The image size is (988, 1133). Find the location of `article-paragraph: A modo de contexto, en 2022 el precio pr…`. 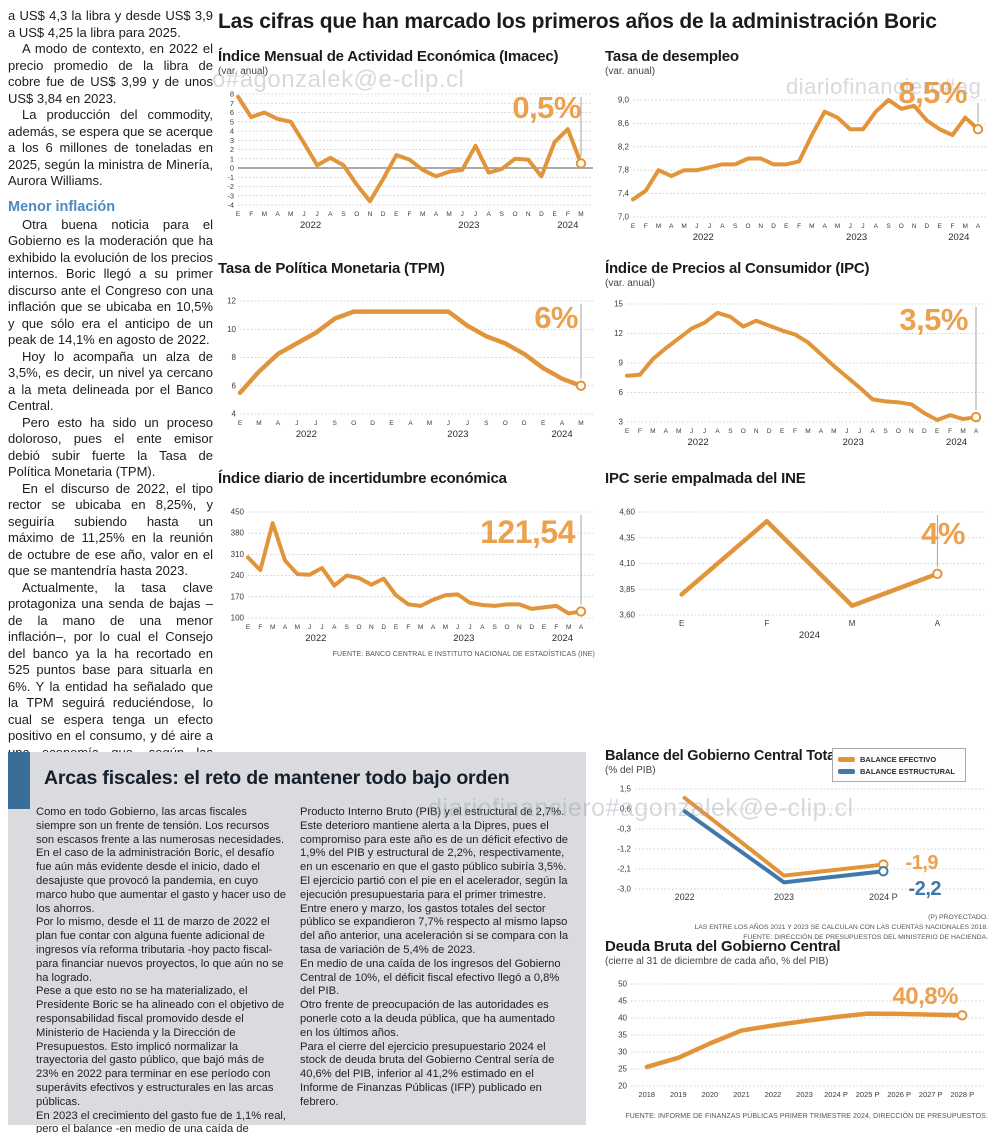

article-paragraph: A modo de contexto, en 2022 el precio pr… is located at coordinates (110, 73).